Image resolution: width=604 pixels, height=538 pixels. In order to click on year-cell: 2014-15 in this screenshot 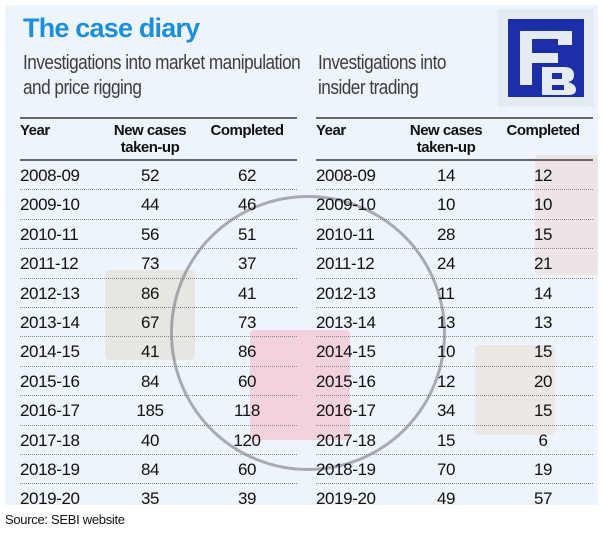, I will do `click(346, 352)`.